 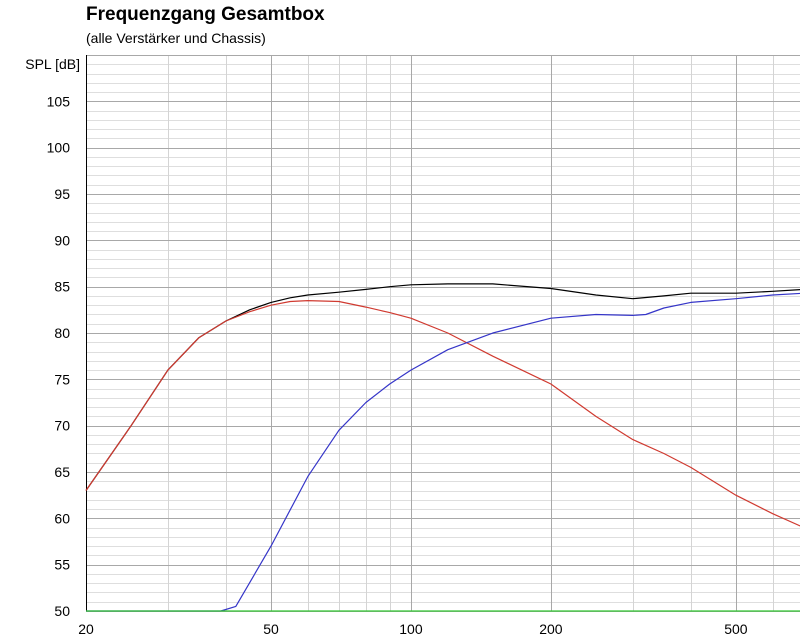 What do you see at coordinates (62, 240) in the screenshot?
I see `y-tick-label: 90` at bounding box center [62, 240].